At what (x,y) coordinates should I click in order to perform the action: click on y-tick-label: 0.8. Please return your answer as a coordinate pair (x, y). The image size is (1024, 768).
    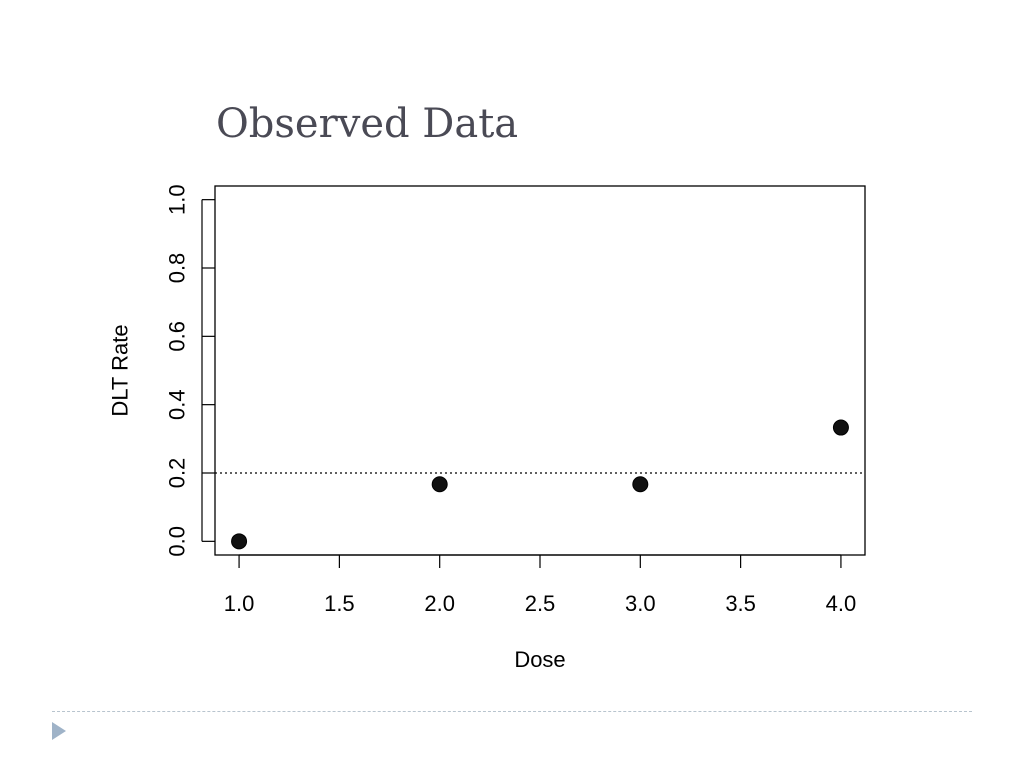
    Looking at the image, I should click on (177, 268).